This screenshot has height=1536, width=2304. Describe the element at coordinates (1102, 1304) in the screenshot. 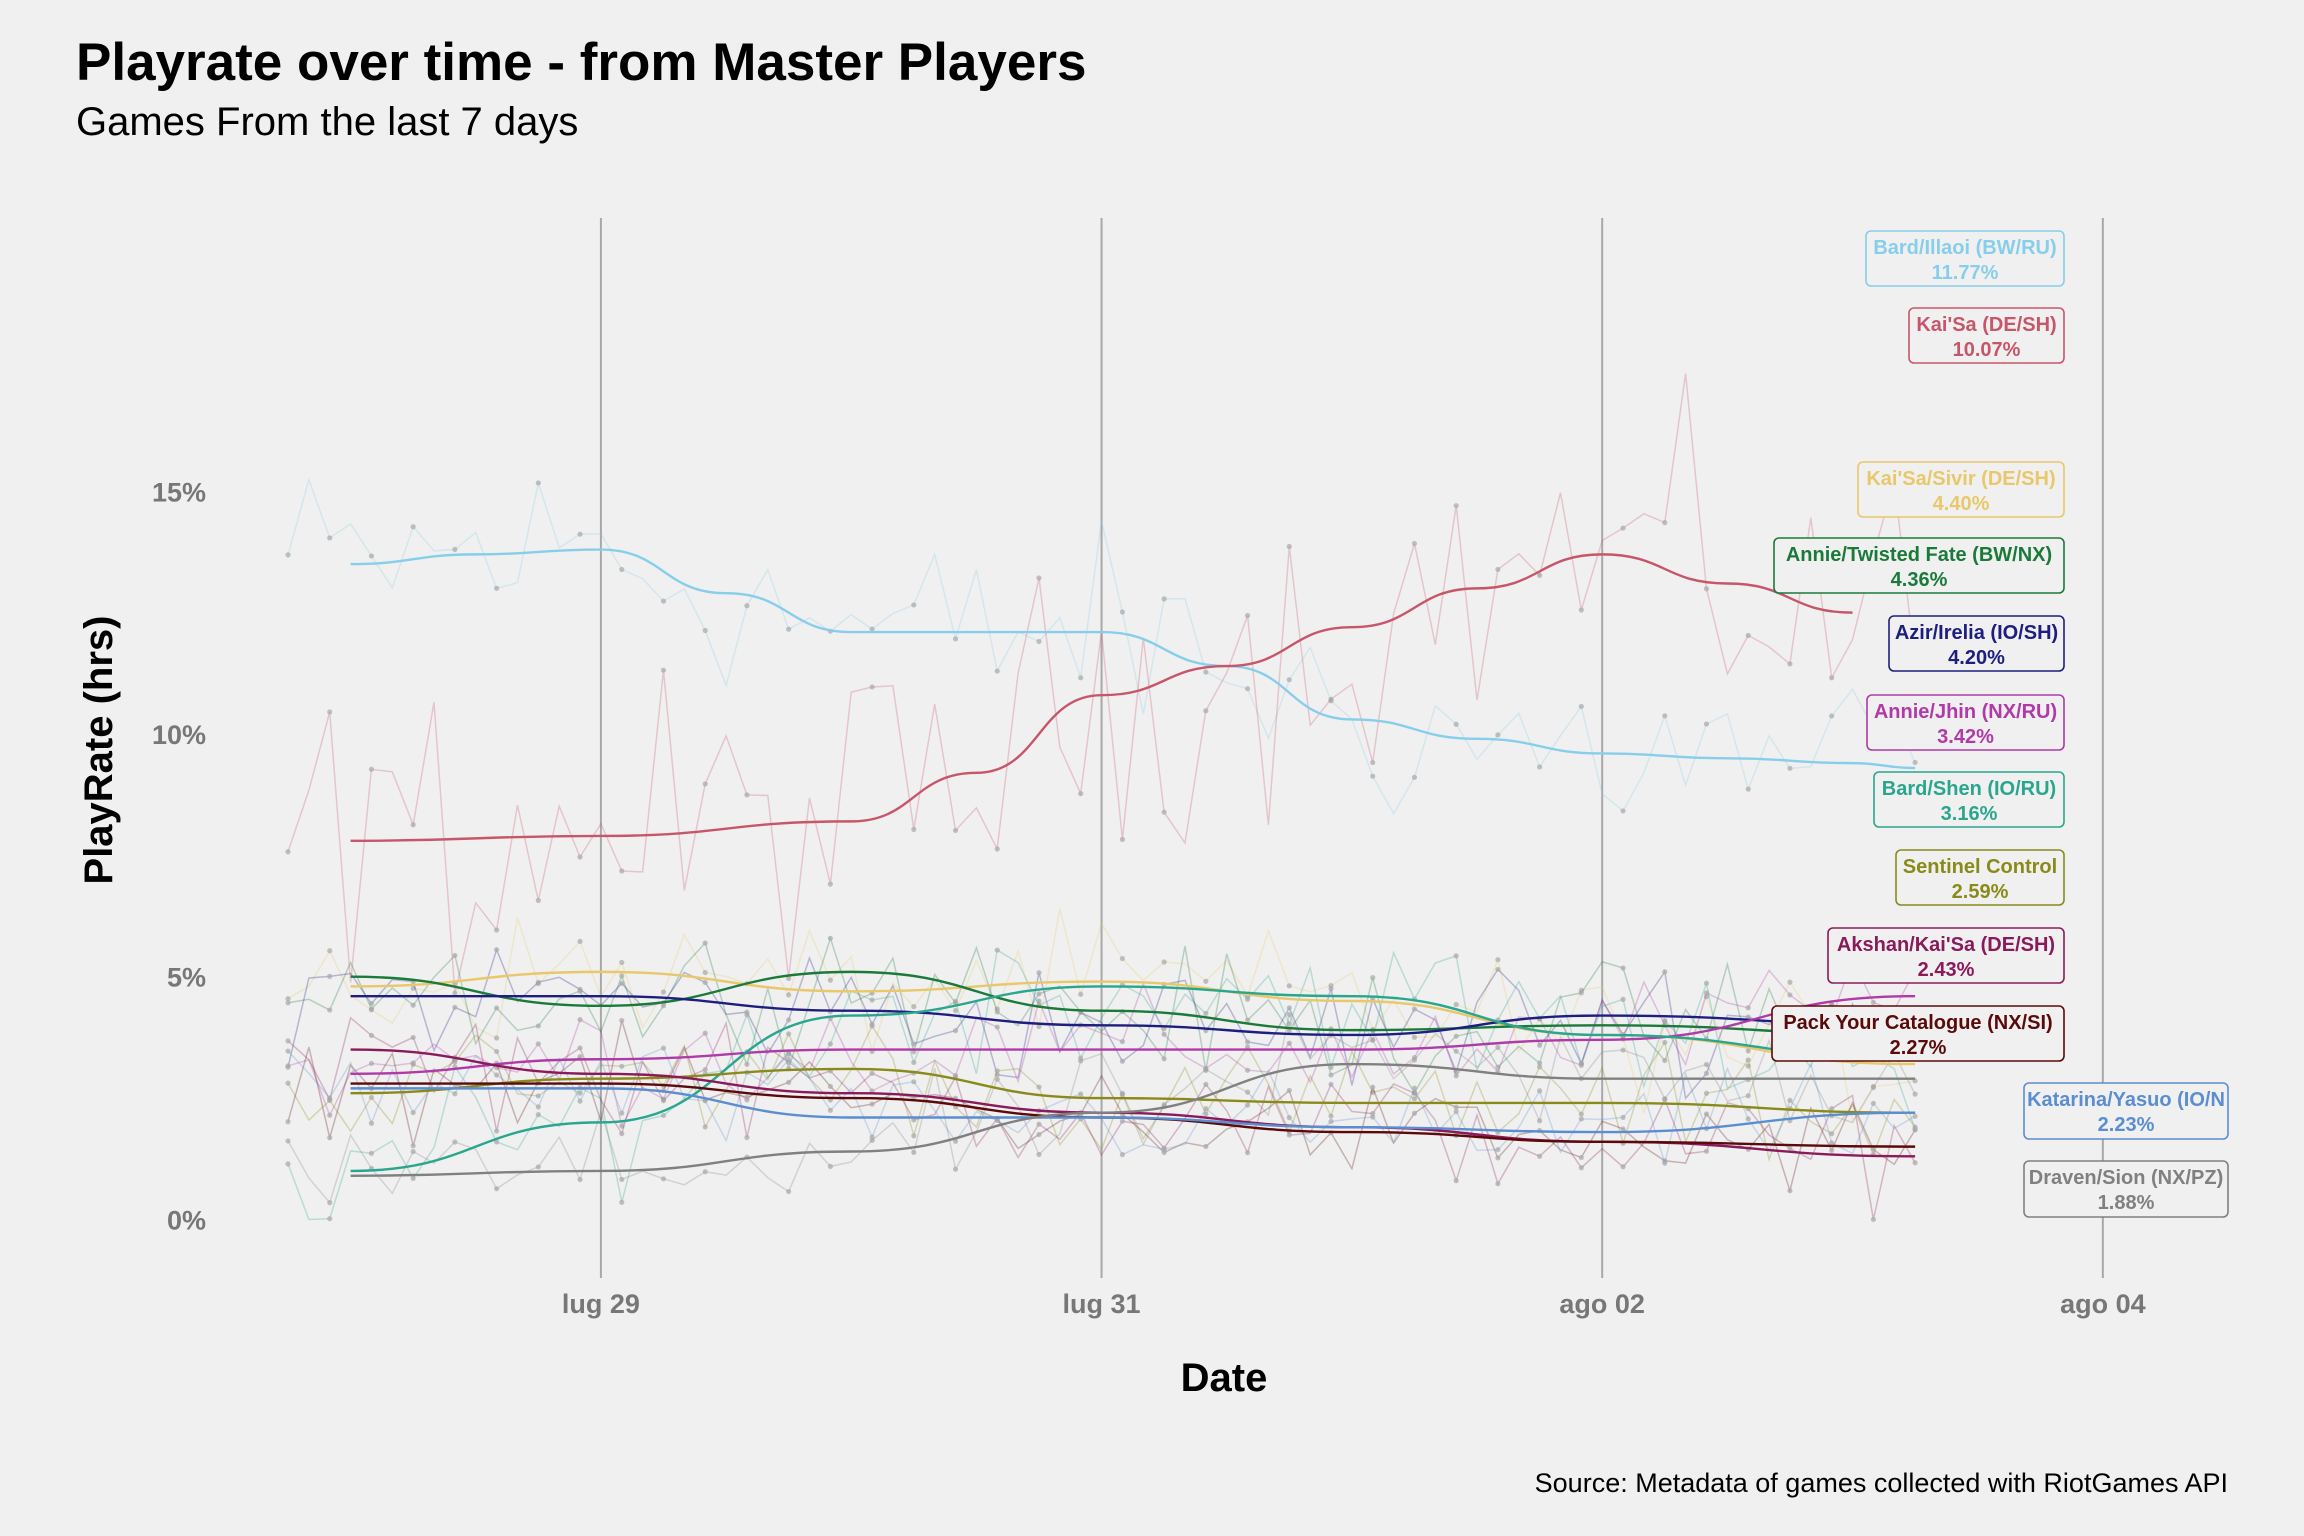

I see `x-tick-label: lug 31` at that location.